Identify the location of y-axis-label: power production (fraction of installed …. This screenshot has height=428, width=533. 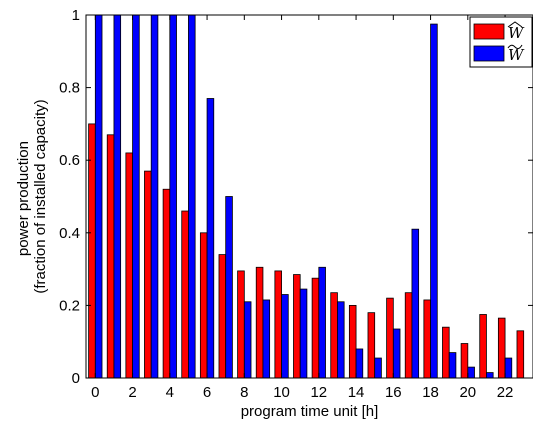
(32, 196).